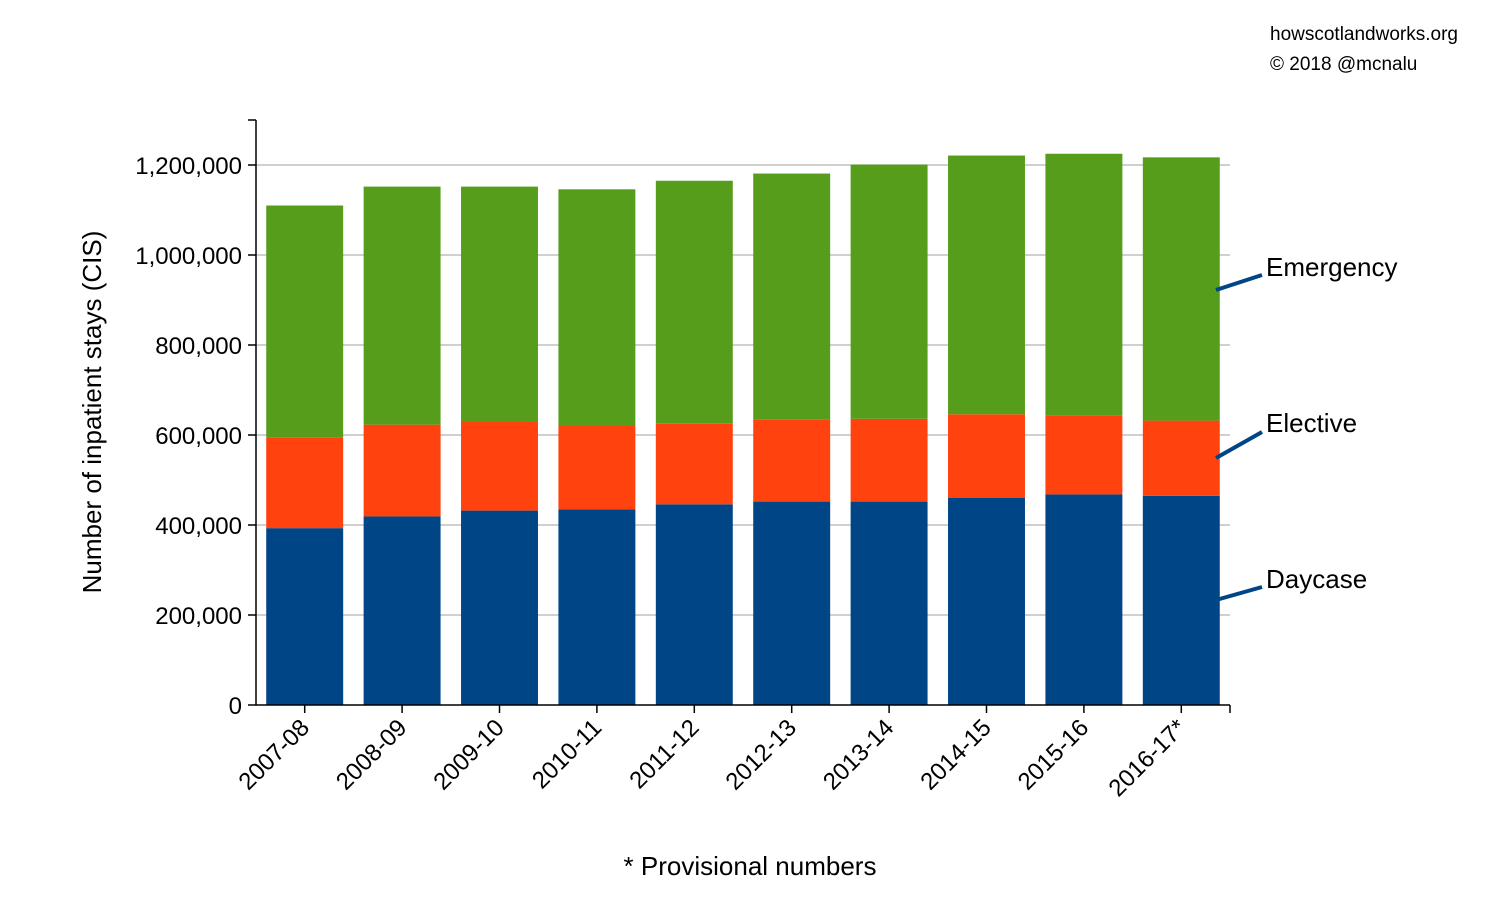 This screenshot has width=1500, height=900. Describe the element at coordinates (1311, 423) in the screenshot. I see `series-label-elective: Elective` at that location.